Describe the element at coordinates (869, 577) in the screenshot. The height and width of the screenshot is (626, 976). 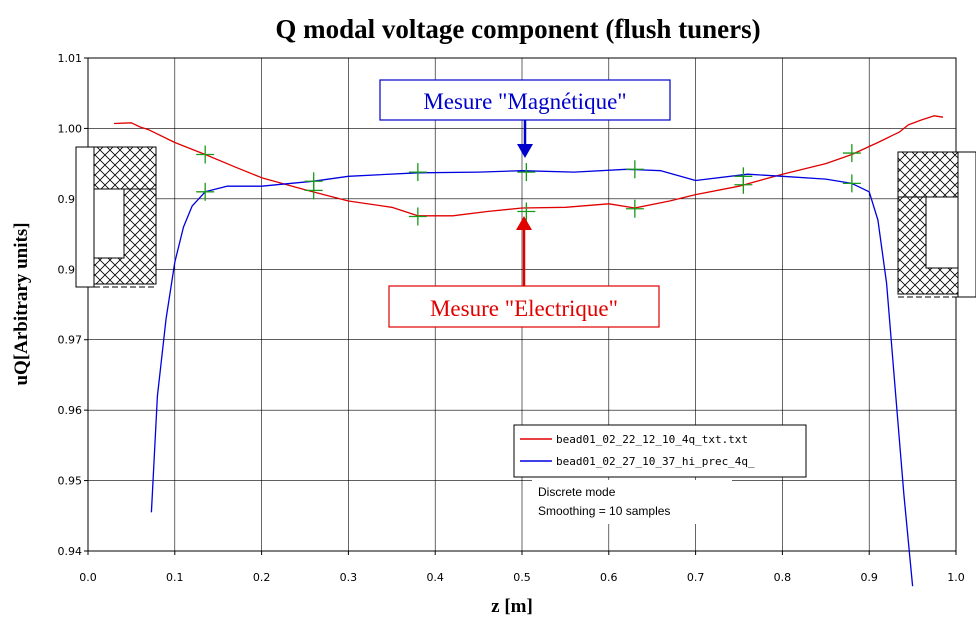
I see `x-tick-label: 0.9` at that location.